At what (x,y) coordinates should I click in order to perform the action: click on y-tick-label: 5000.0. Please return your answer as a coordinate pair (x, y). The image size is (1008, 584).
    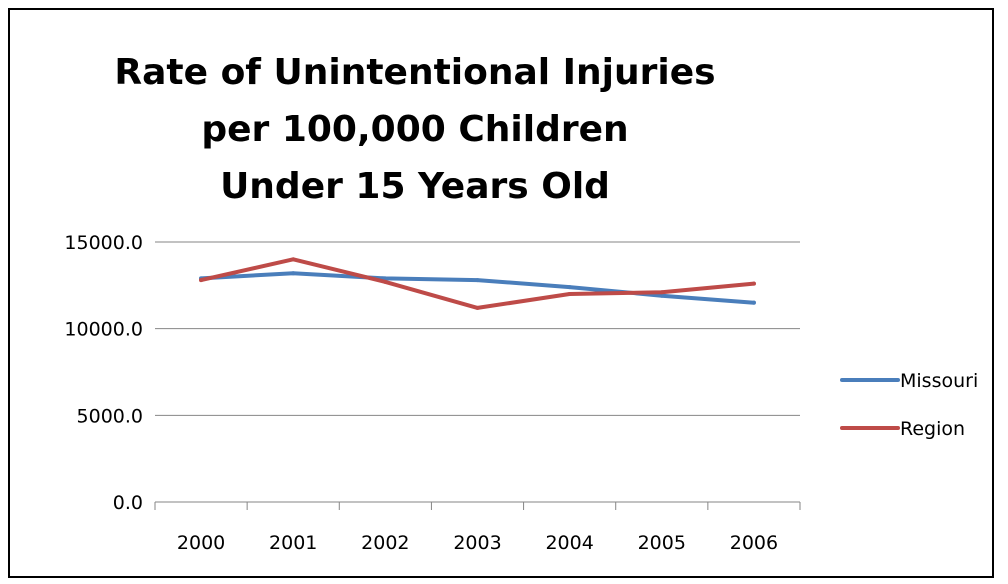
    Looking at the image, I should click on (110, 416).